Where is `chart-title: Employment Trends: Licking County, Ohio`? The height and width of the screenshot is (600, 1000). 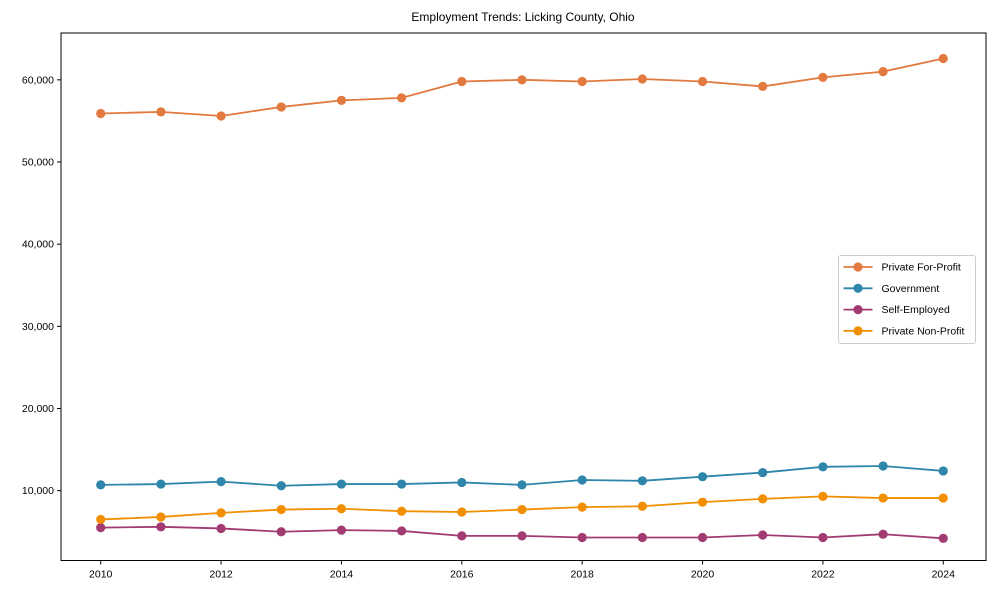 chart-title: Employment Trends: Licking County, Ohio is located at coordinates (523, 17).